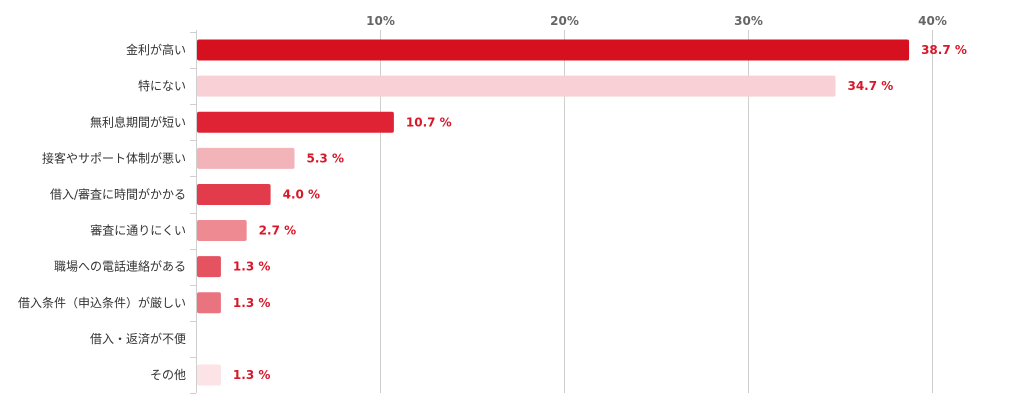  I want to click on category-label-6: 職場への電話連絡がある, so click(120, 266).